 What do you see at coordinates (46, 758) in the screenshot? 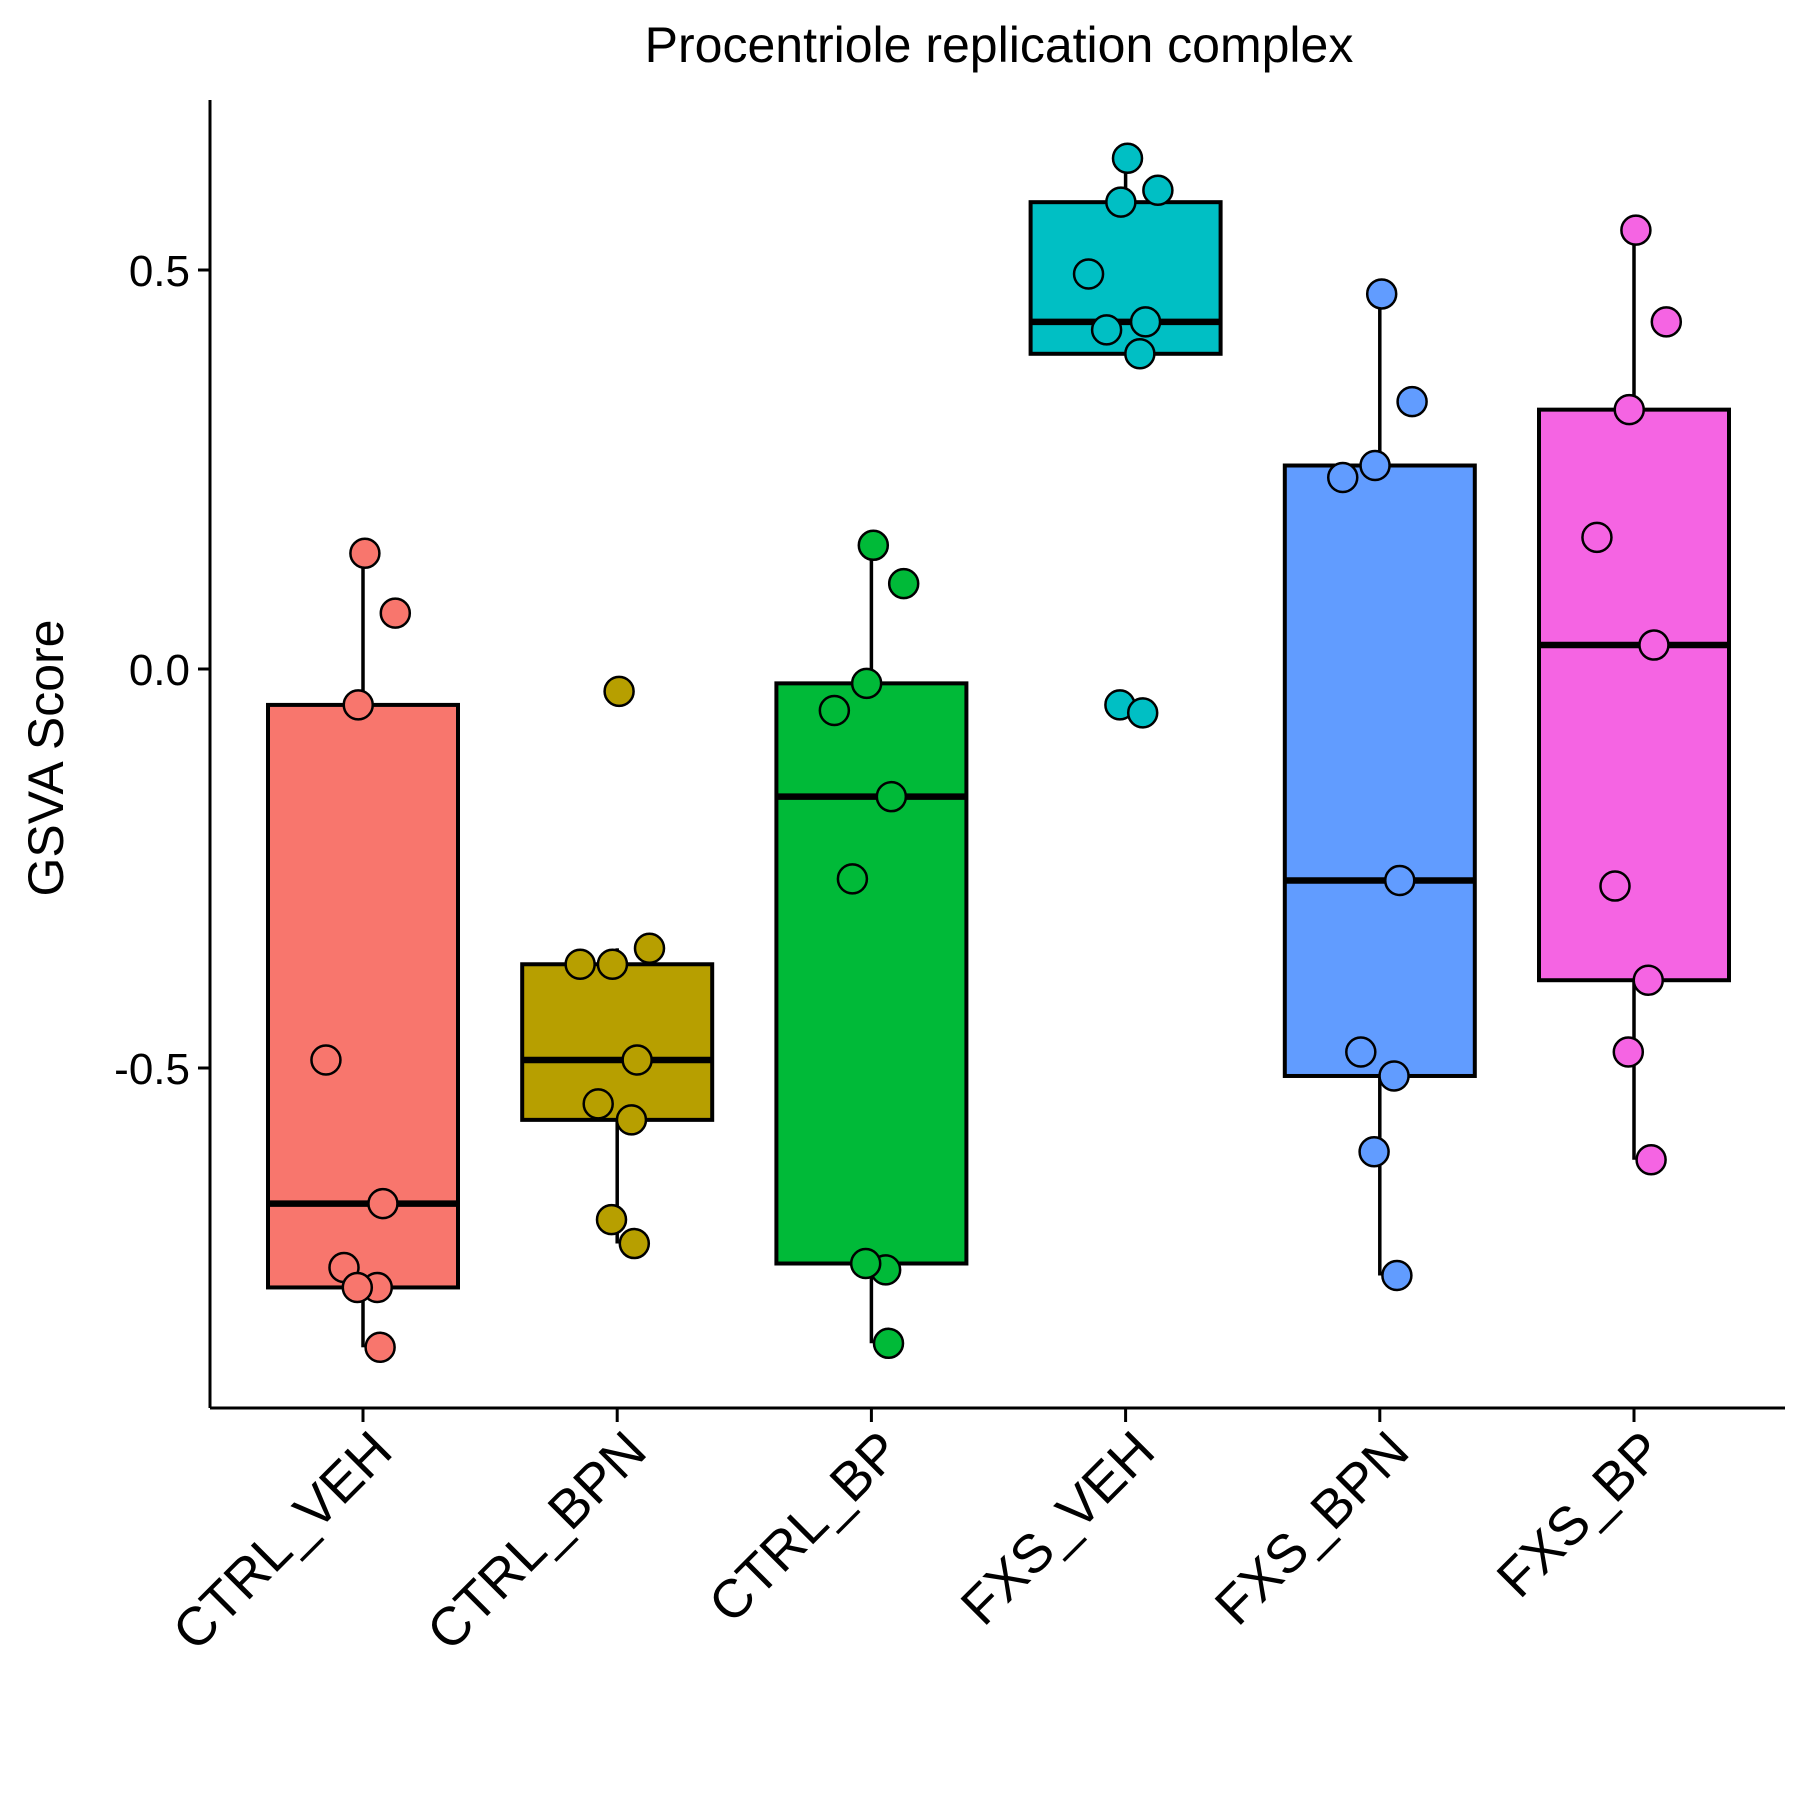
I see `y-axis-label: GSVA Score` at bounding box center [46, 758].